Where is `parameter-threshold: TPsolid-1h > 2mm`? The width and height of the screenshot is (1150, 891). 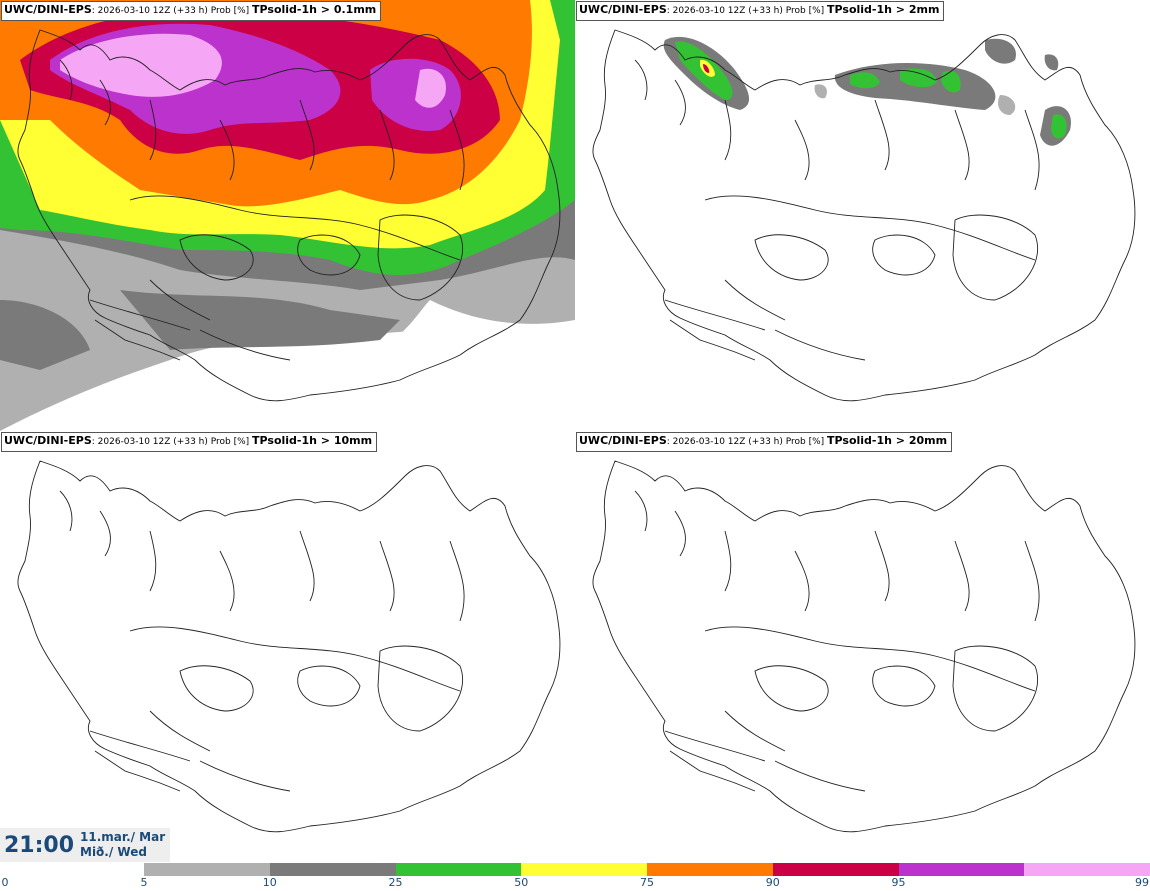 parameter-threshold: TPsolid-1h > 2mm is located at coordinates (883, 9).